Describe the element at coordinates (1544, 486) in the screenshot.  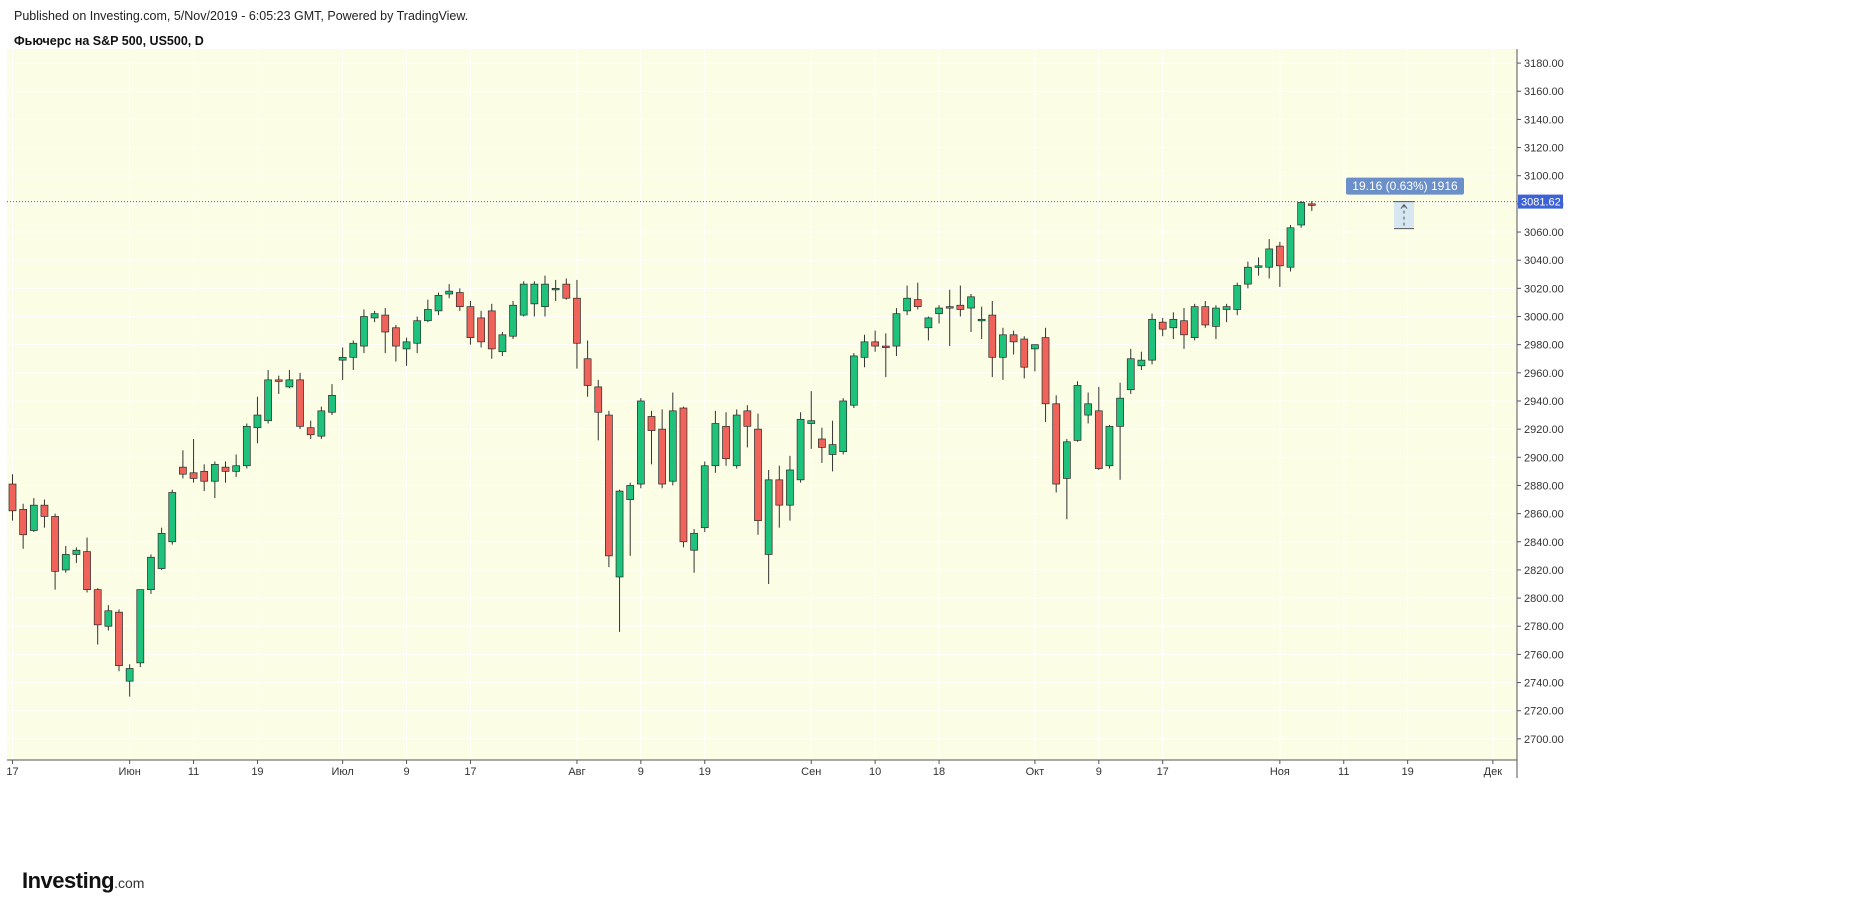
I see `y-tick-label: 2880.00` at that location.